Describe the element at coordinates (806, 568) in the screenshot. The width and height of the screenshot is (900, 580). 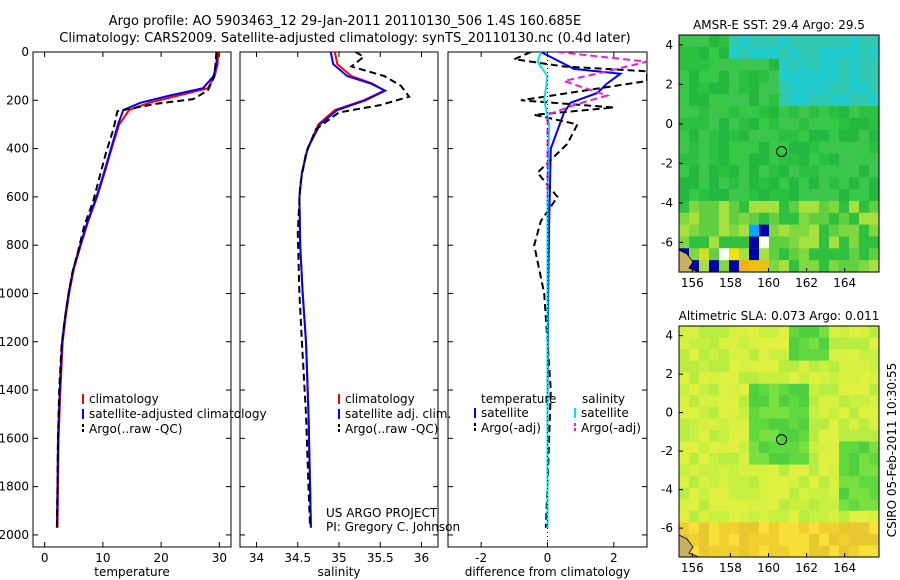
I see `x-tick-label: 162` at that location.